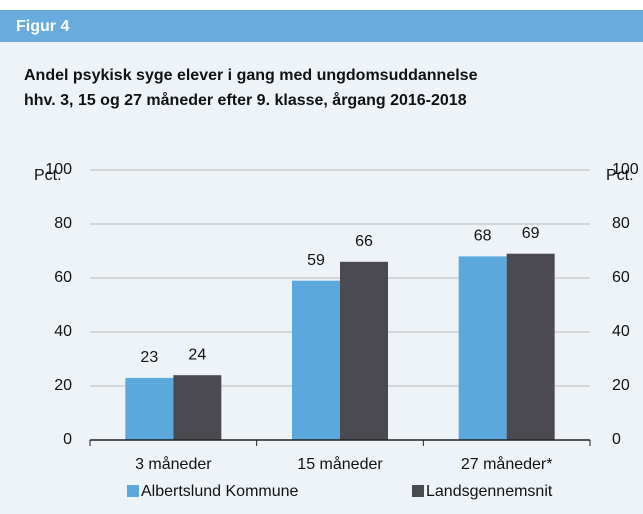 The width and height of the screenshot is (643, 514). What do you see at coordinates (58, 169) in the screenshot?
I see `y-tick-label: 100` at bounding box center [58, 169].